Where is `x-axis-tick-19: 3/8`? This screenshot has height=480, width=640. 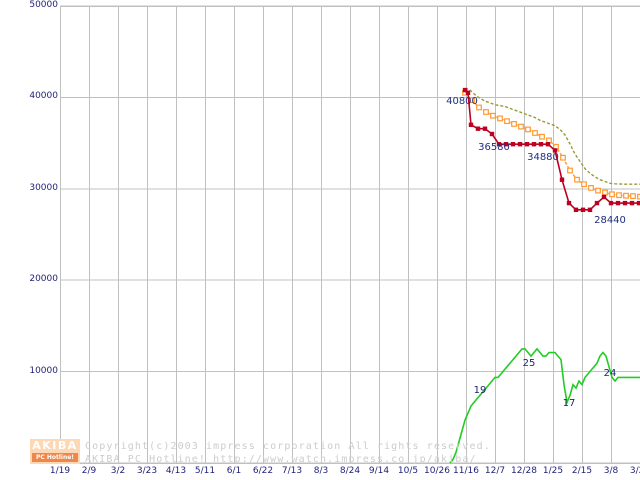 x-axis-tick-19: 3/8 is located at coordinates (611, 471).